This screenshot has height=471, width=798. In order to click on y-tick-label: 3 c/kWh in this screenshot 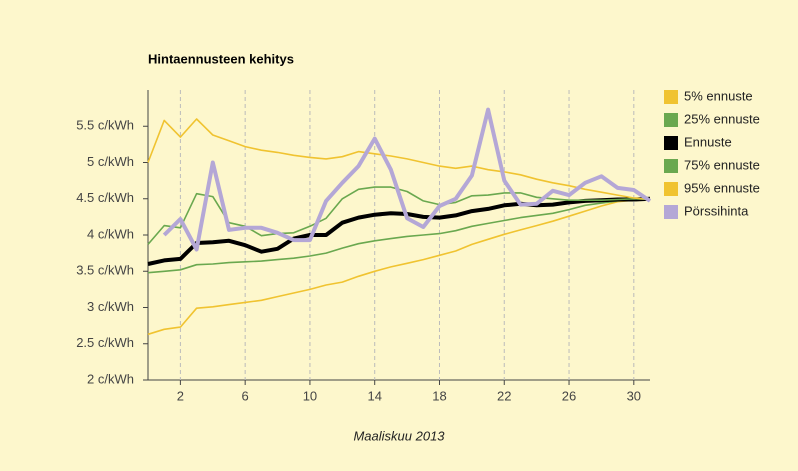, I will do `click(110, 306)`.